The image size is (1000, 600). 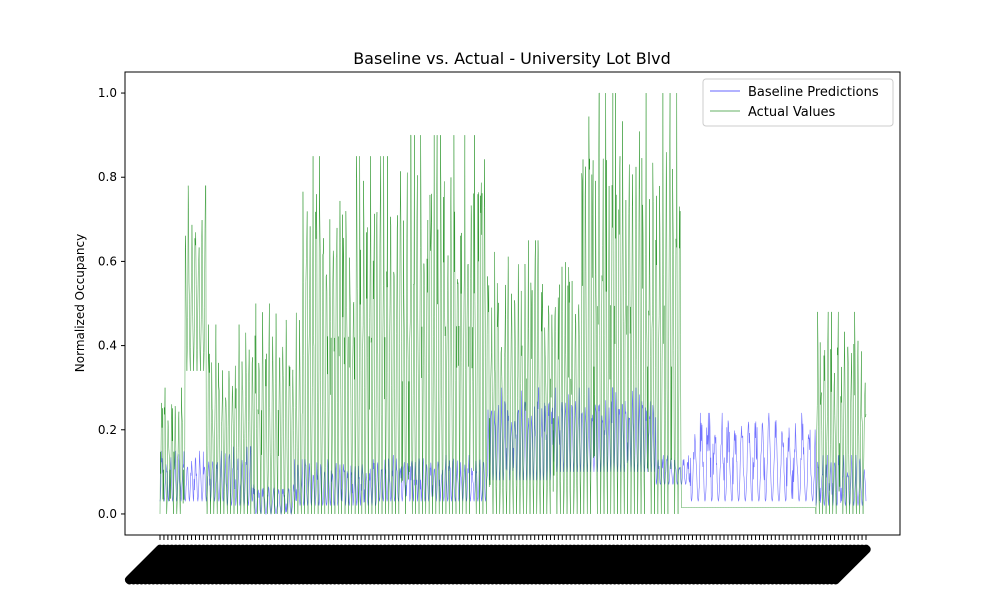 What do you see at coordinates (107, 93) in the screenshot?
I see `y-tick-label: 1.0` at bounding box center [107, 93].